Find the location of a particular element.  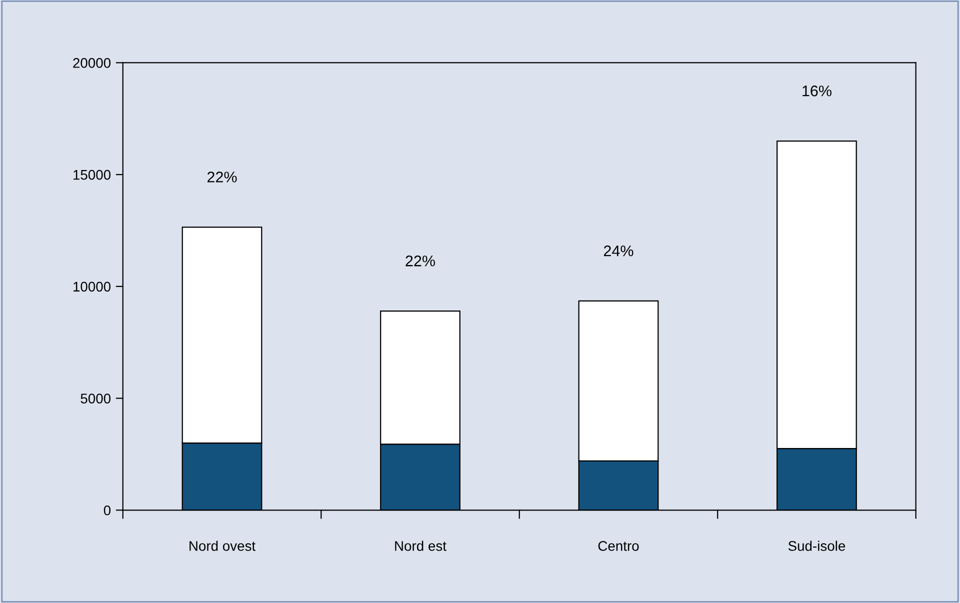

x-tick-label: Nord est is located at coordinates (420, 545).